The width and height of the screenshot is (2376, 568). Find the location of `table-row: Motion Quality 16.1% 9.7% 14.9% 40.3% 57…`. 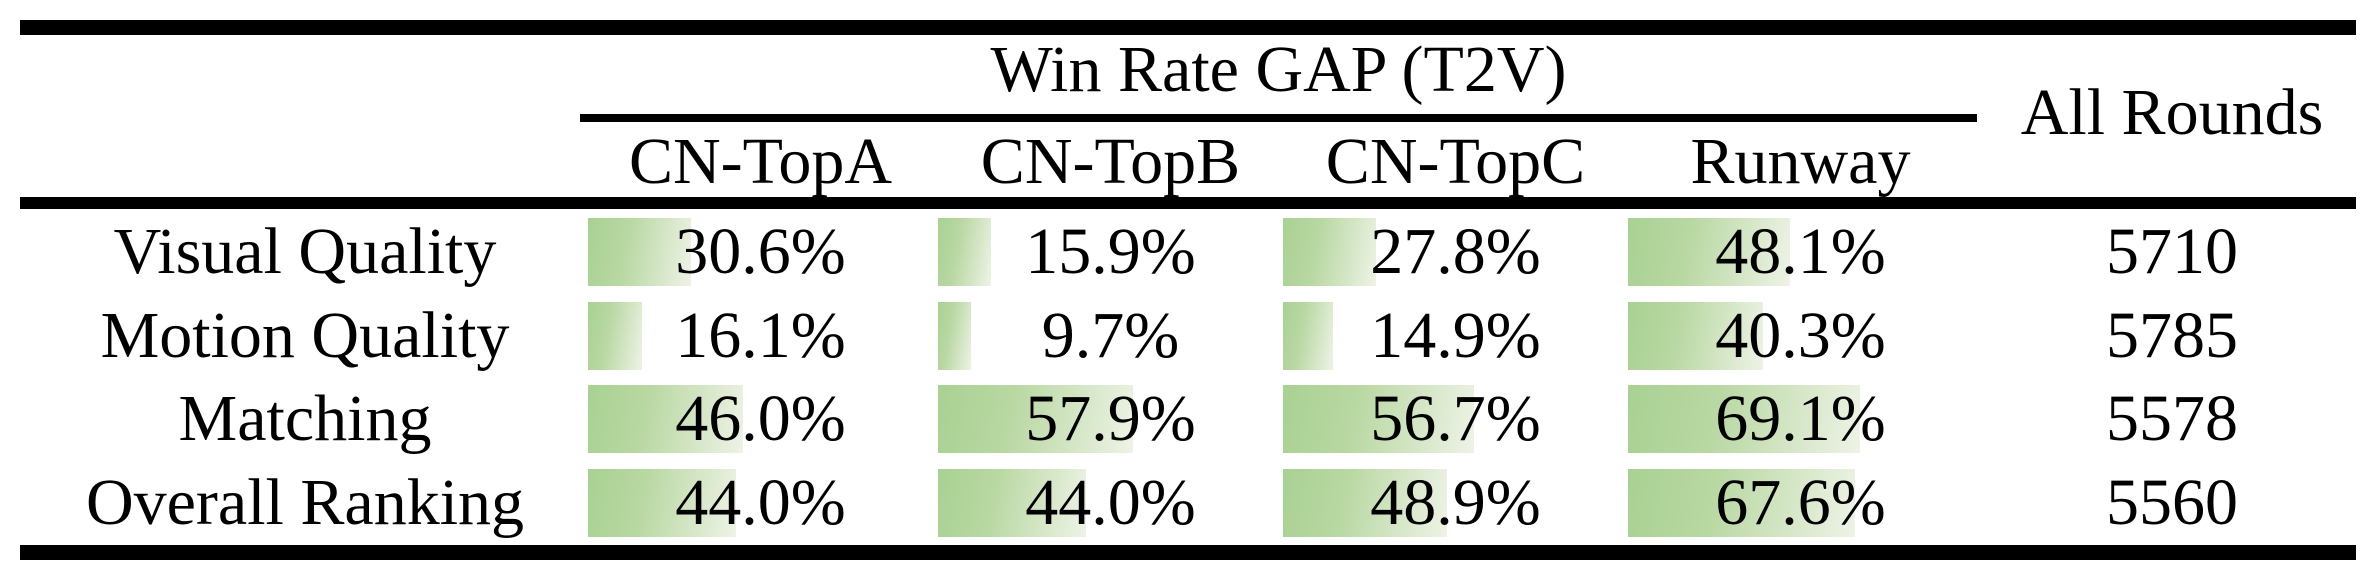

table-row: Motion Quality 16.1% 9.7% 14.9% 40.3% 57… is located at coordinates (1188, 336).